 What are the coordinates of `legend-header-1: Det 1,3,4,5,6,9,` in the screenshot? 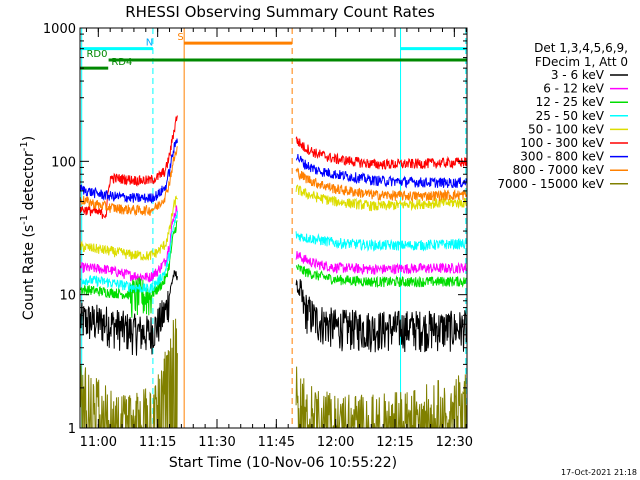 It's located at (581, 48).